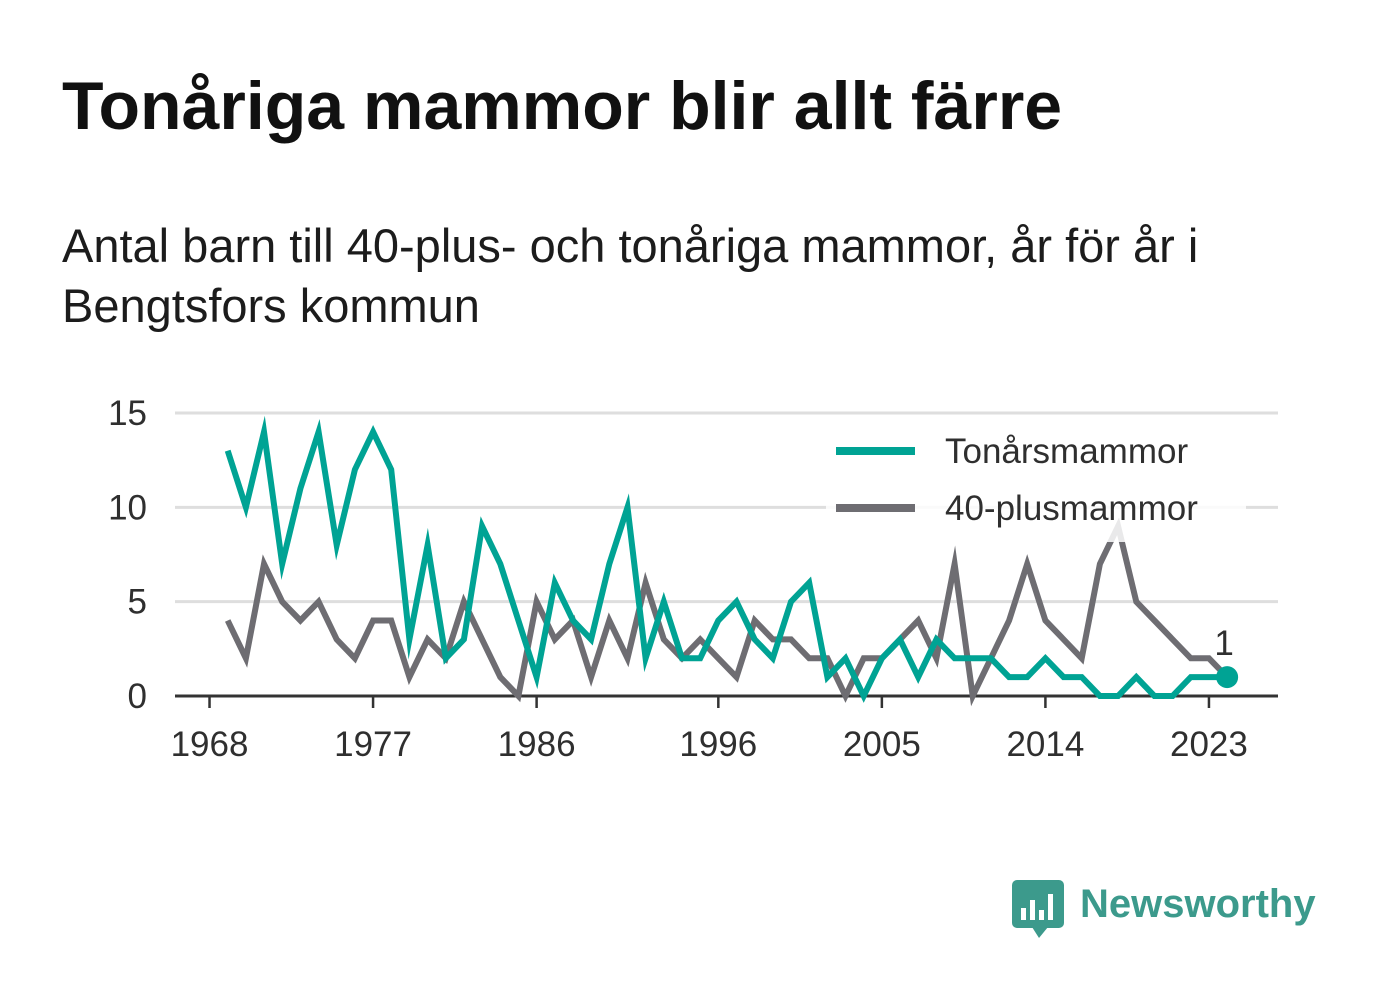 This screenshot has width=1382, height=999. What do you see at coordinates (137, 602) in the screenshot?
I see `y-tick-label: 5` at bounding box center [137, 602].